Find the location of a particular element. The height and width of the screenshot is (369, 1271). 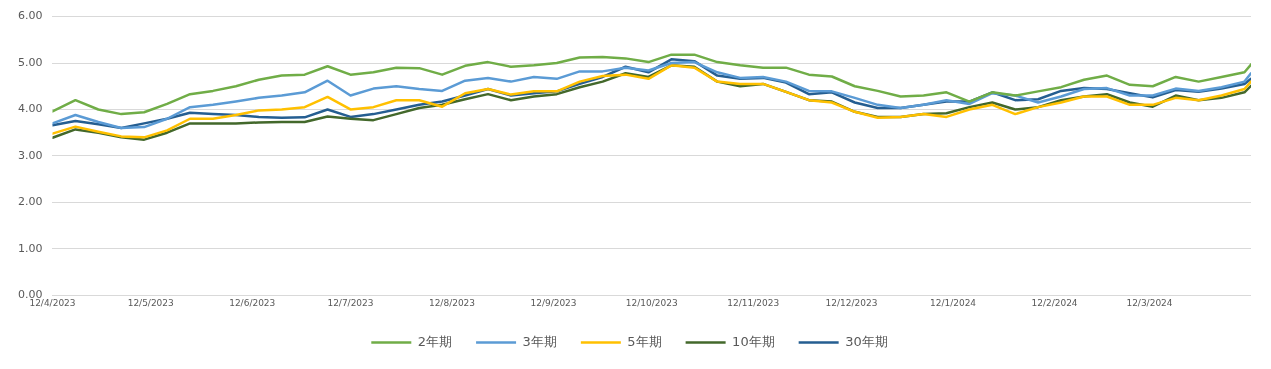

legend-label: 30年期 is located at coordinates (866, 341).